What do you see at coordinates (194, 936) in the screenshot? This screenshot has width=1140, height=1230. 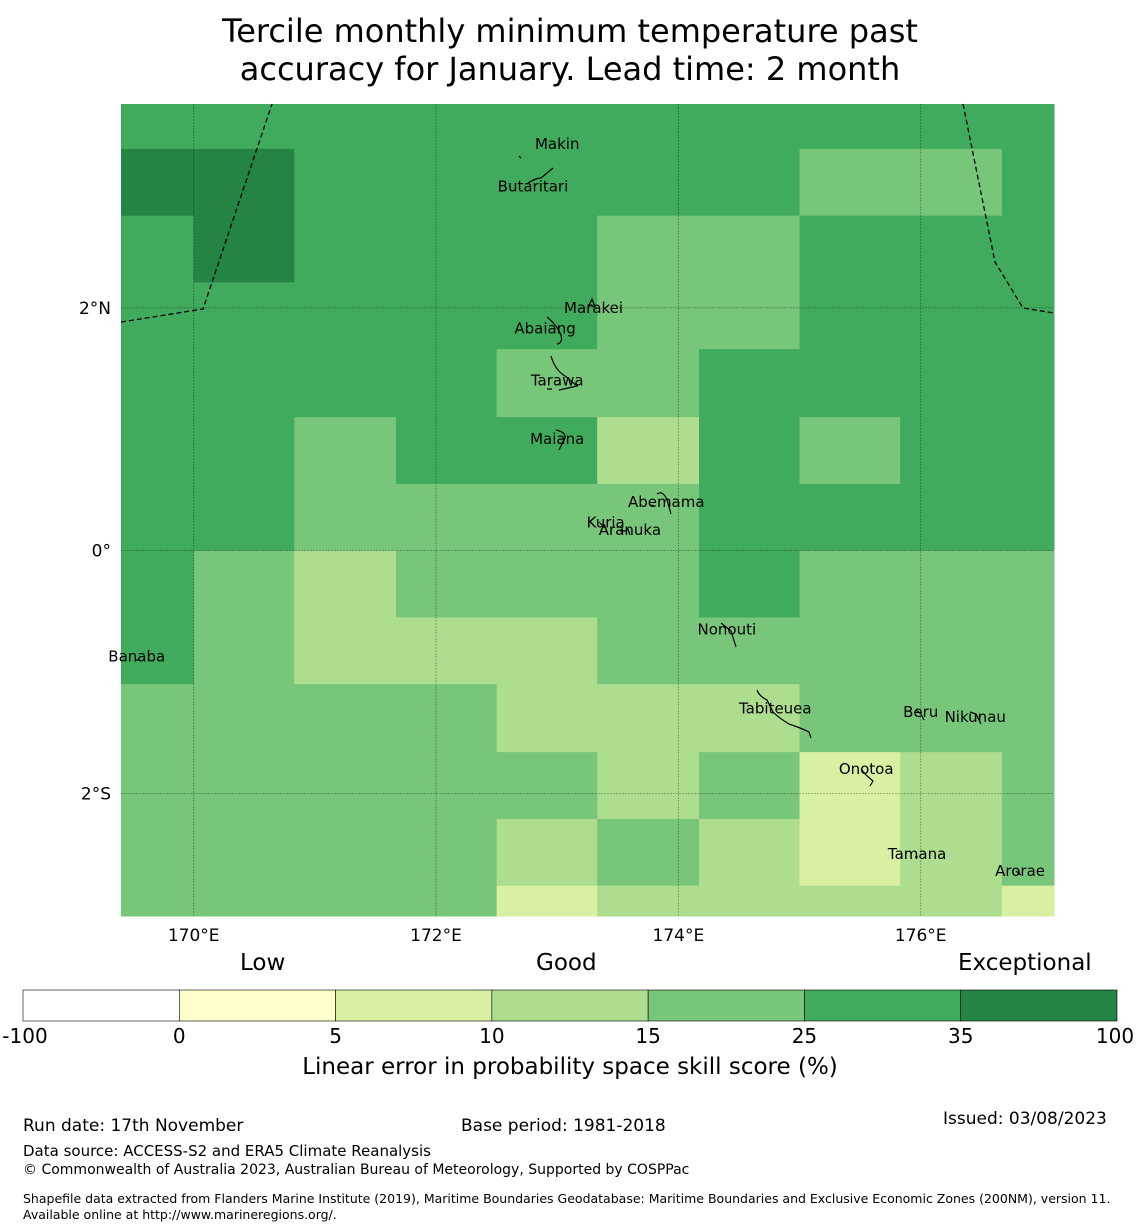 I see `x-tick-label: 170°E` at bounding box center [194, 936].